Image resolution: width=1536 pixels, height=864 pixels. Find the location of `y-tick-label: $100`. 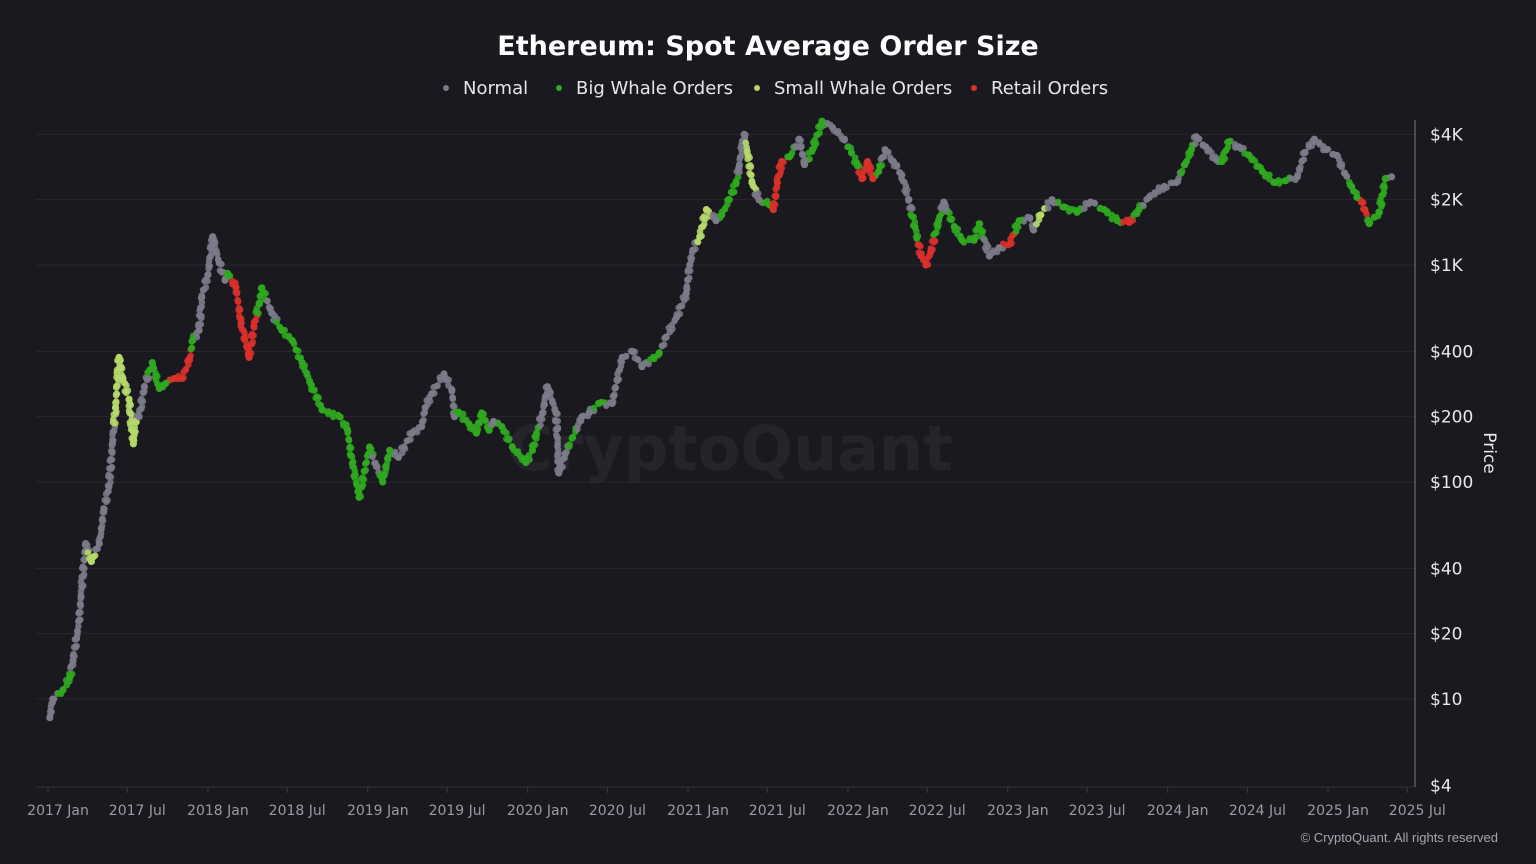

y-tick-label: $100 is located at coordinates (1451, 483).